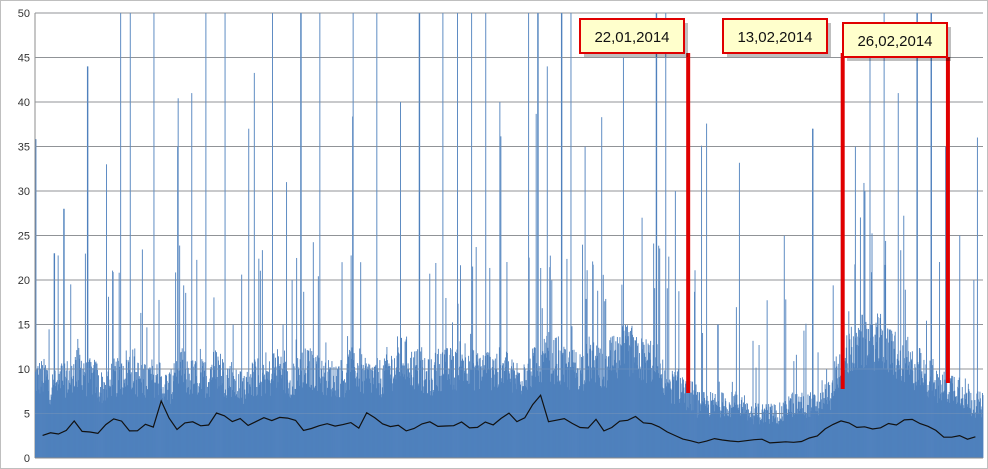 Image resolution: width=988 pixels, height=469 pixels. I want to click on y-tick-label: 25, so click(24, 237).